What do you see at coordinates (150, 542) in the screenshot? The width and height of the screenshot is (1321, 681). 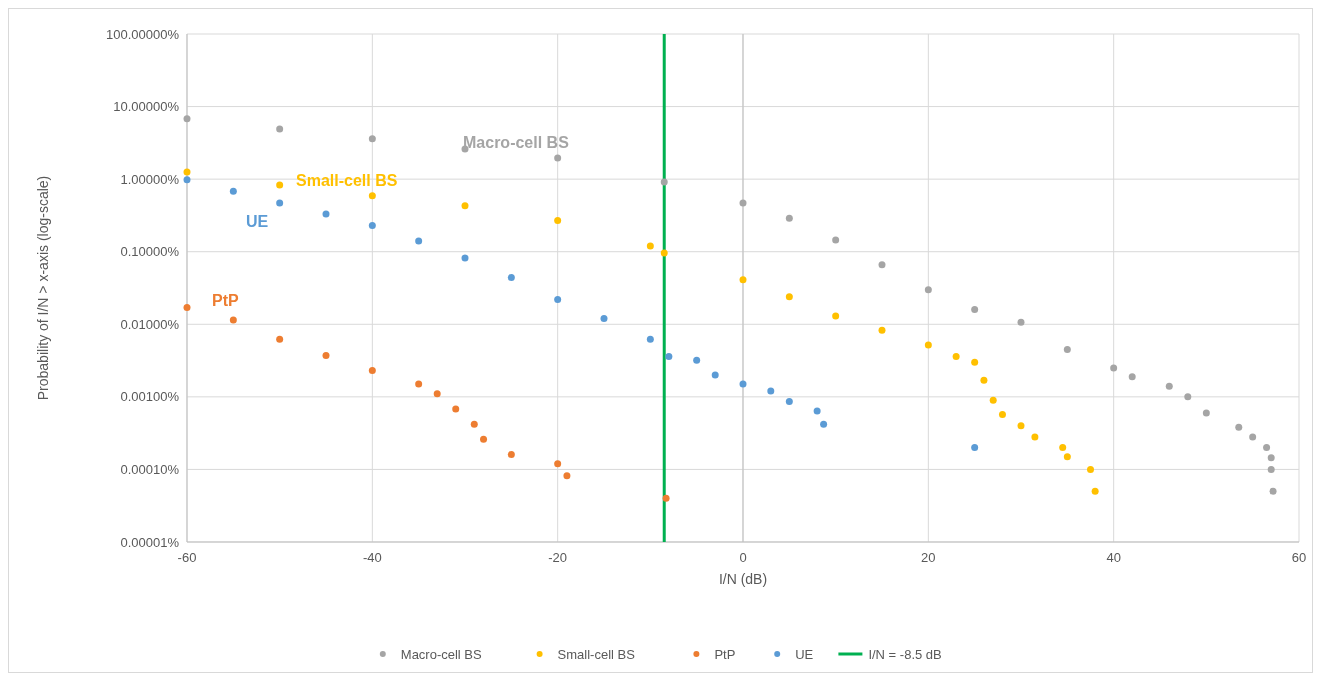 I see `y-tick-label: 0.00001%` at bounding box center [150, 542].